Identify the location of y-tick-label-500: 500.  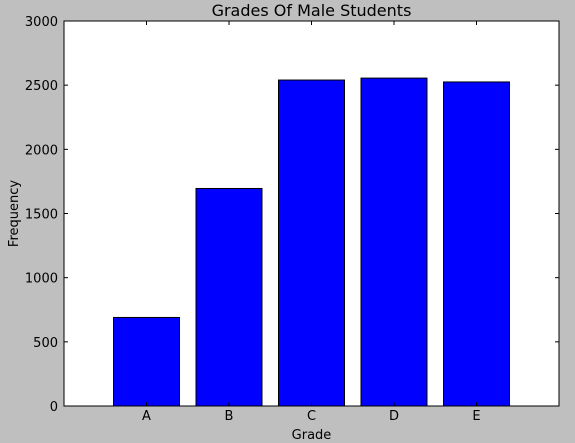
(45, 343).